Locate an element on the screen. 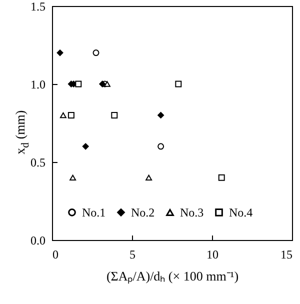 This screenshot has height=304, width=300. legend-label: No.3 is located at coordinates (192, 213).